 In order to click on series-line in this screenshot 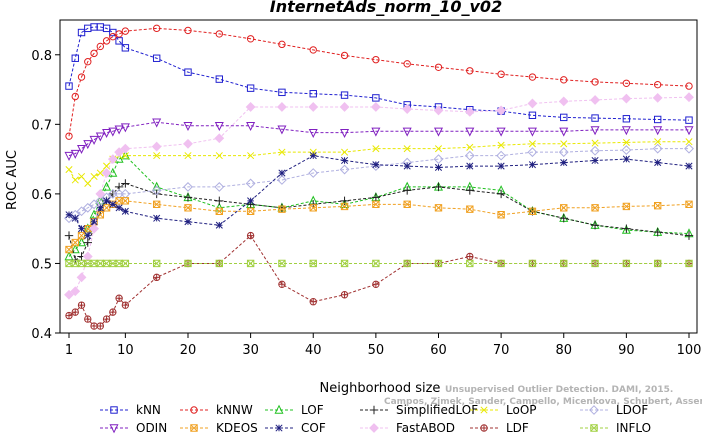, I will do `click(378, 139)`.